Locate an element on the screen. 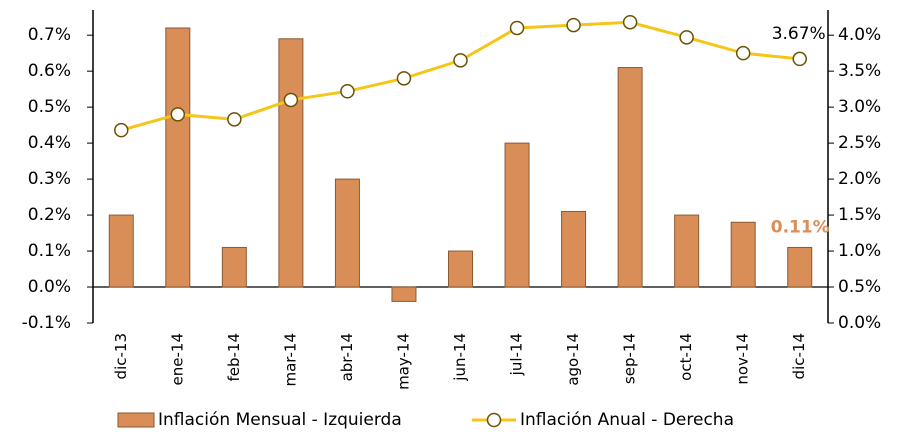 This screenshot has height=445, width=907. y2-tick-label: 2.0% is located at coordinates (859, 179).